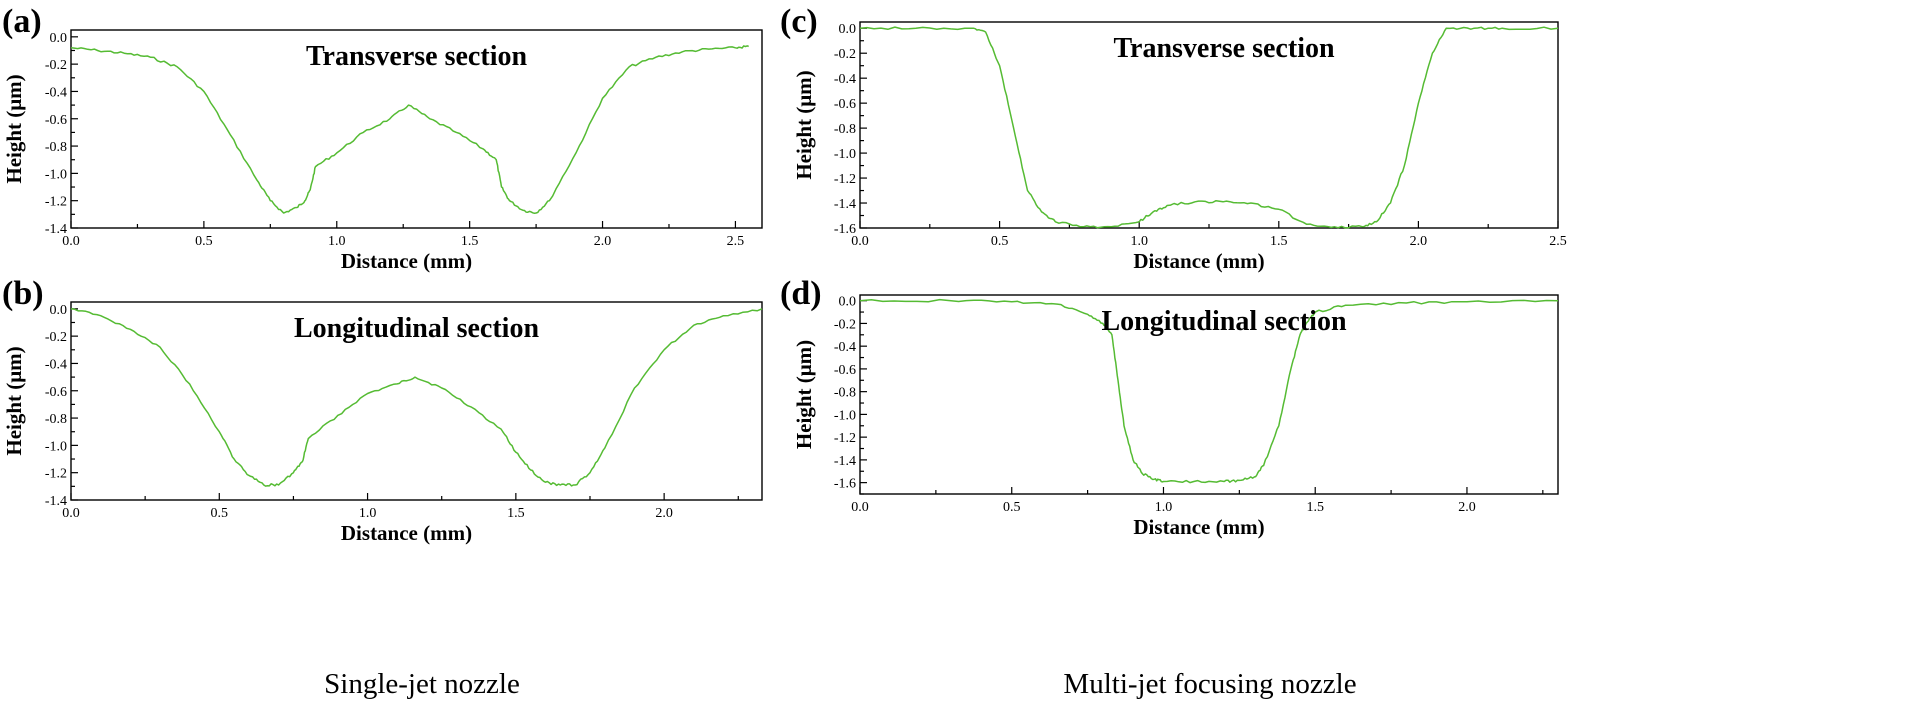 The image size is (1905, 707). What do you see at coordinates (23, 293) in the screenshot?
I see `panel-label: (b)` at bounding box center [23, 293].